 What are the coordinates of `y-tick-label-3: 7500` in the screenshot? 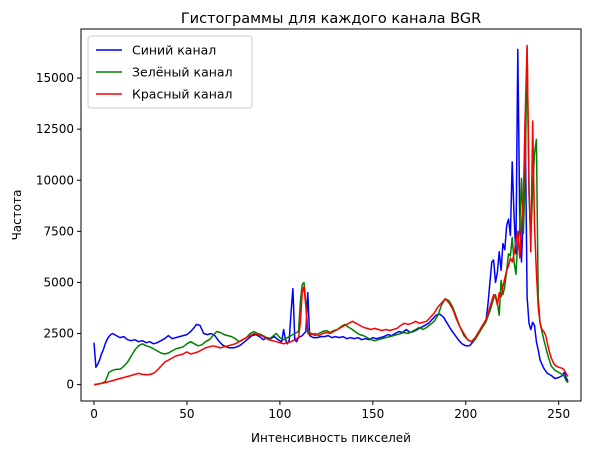 It's located at (58, 231).